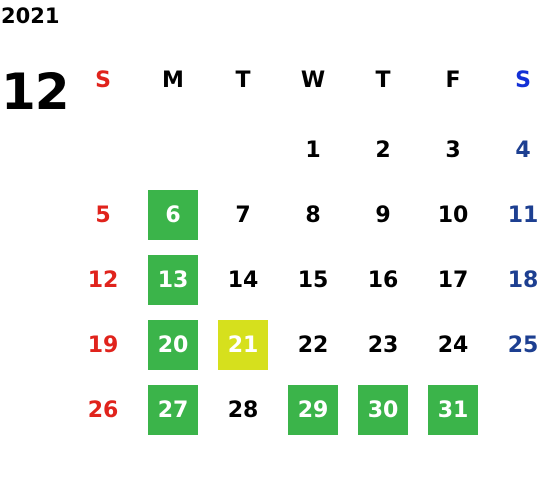 This screenshot has height=503, width=548. Describe the element at coordinates (453, 410) in the screenshot. I see `day-cell-highlighted: 31` at that location.